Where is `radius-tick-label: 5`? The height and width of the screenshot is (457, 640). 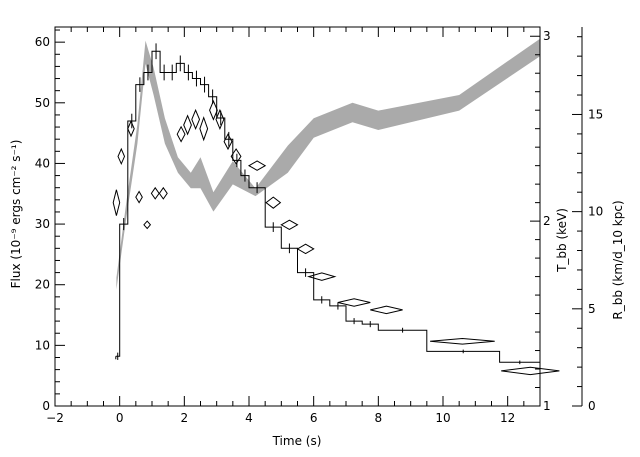
radius-tick-label: 5 is located at coordinates (592, 309).